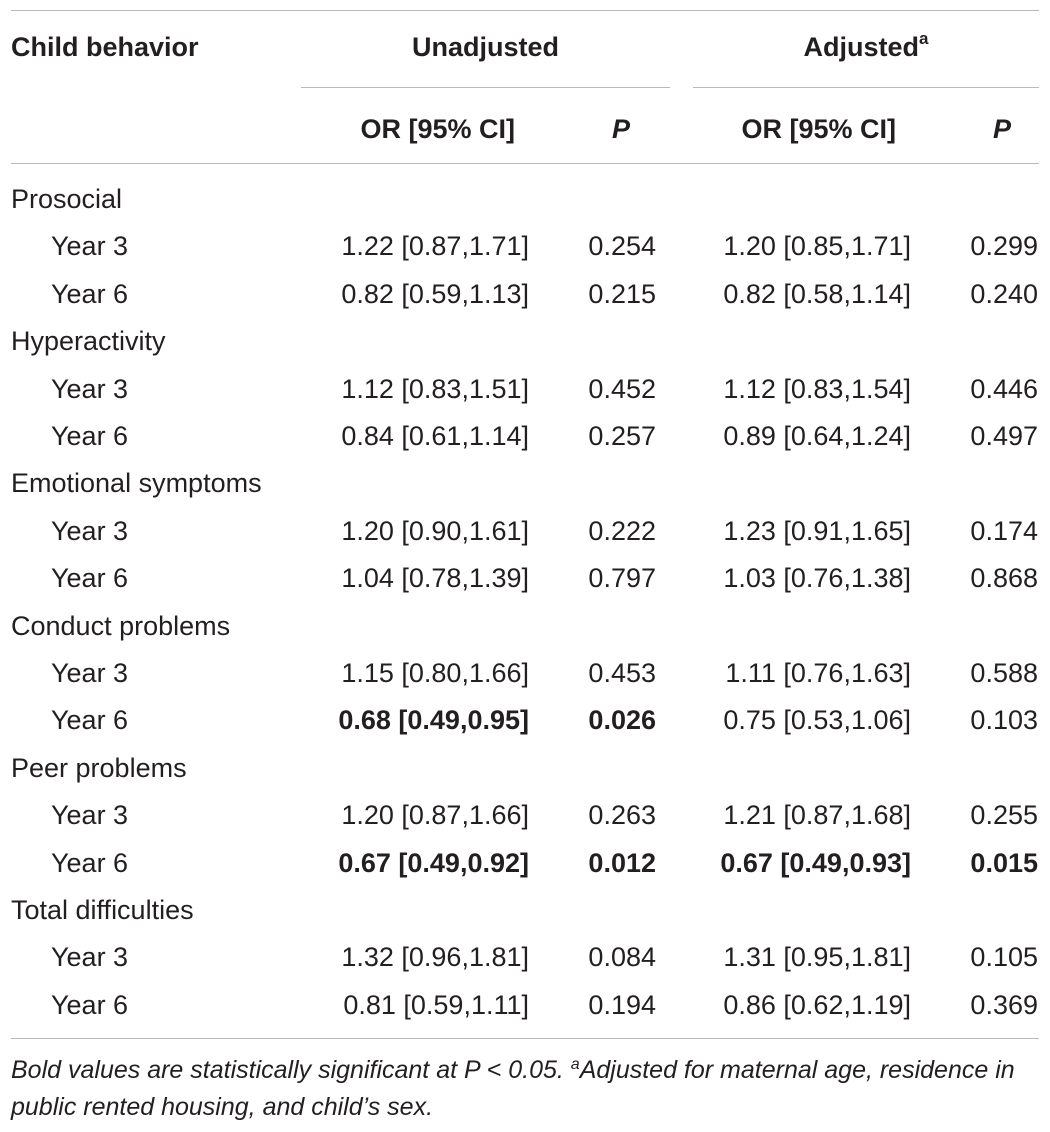 This screenshot has height=1132, width=1050. I want to click on header-adjusted-sup: a, so click(924, 38).